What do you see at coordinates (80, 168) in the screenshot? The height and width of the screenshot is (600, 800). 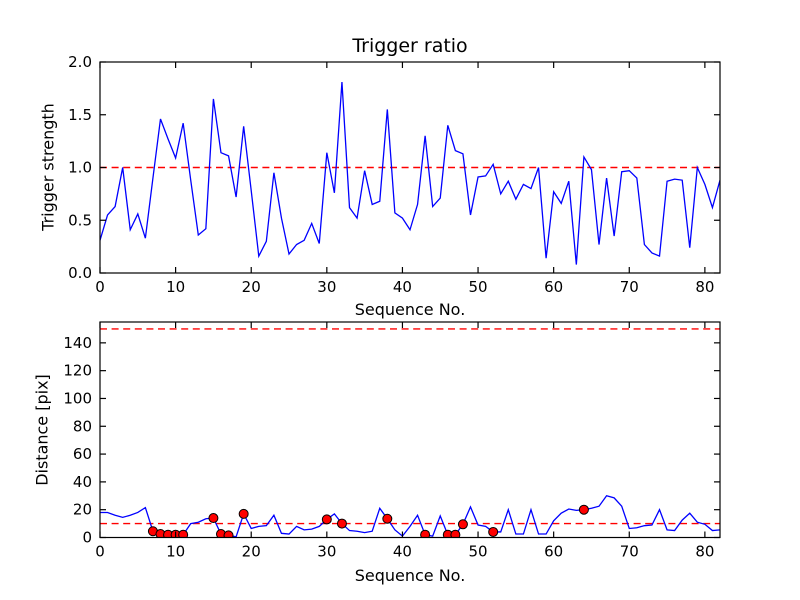 I see `y-tick-label: 1.0` at bounding box center [80, 168].